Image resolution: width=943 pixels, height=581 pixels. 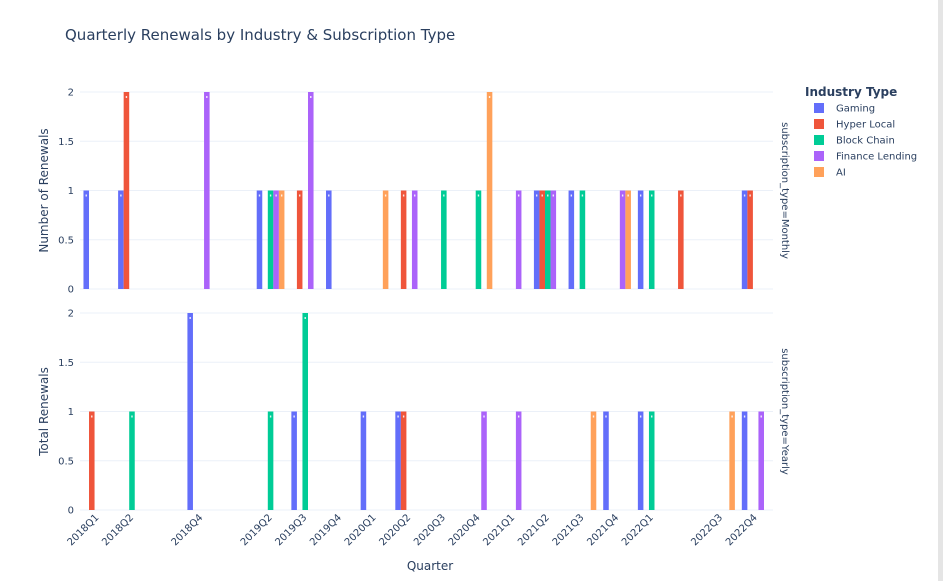 I want to click on bar-gaming-2020Q1, so click(x=363, y=461).